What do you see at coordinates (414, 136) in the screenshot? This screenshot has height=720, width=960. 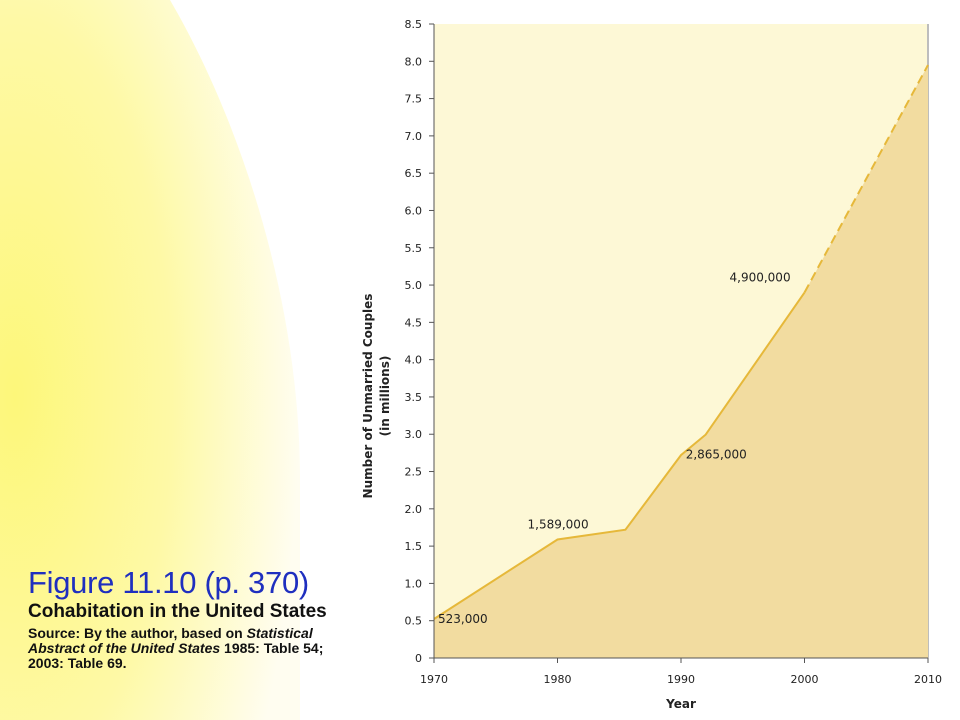 I see `y-tick-label: 7.0` at bounding box center [414, 136].